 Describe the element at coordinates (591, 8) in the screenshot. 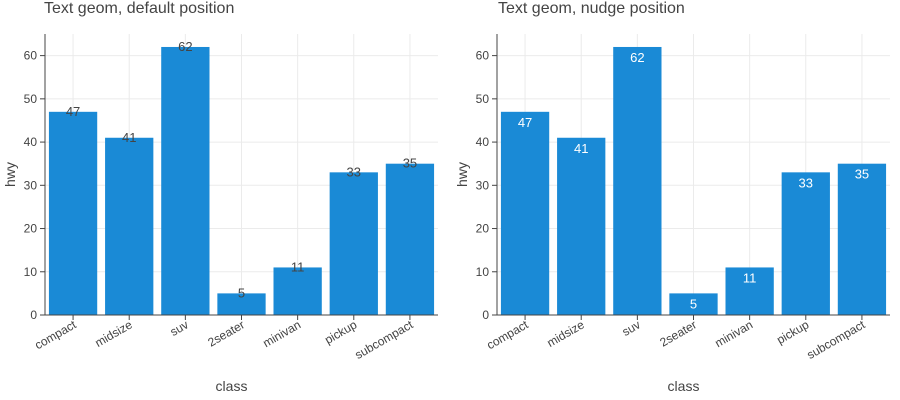

I see `chart-title: Text geom, nudge position` at that location.